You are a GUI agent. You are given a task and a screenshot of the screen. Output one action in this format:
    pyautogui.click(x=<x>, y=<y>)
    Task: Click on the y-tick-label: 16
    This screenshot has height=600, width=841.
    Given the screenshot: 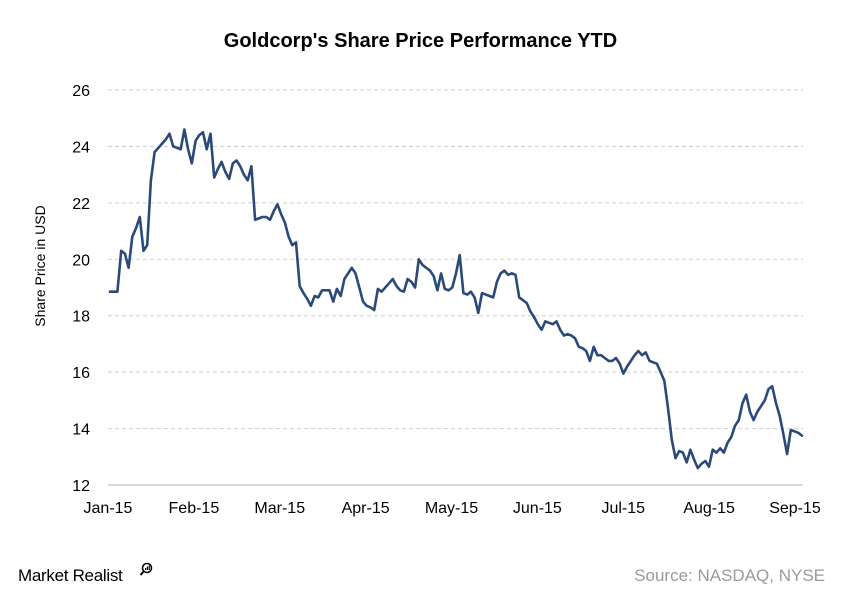 What is the action you would take?
    pyautogui.click(x=81, y=373)
    